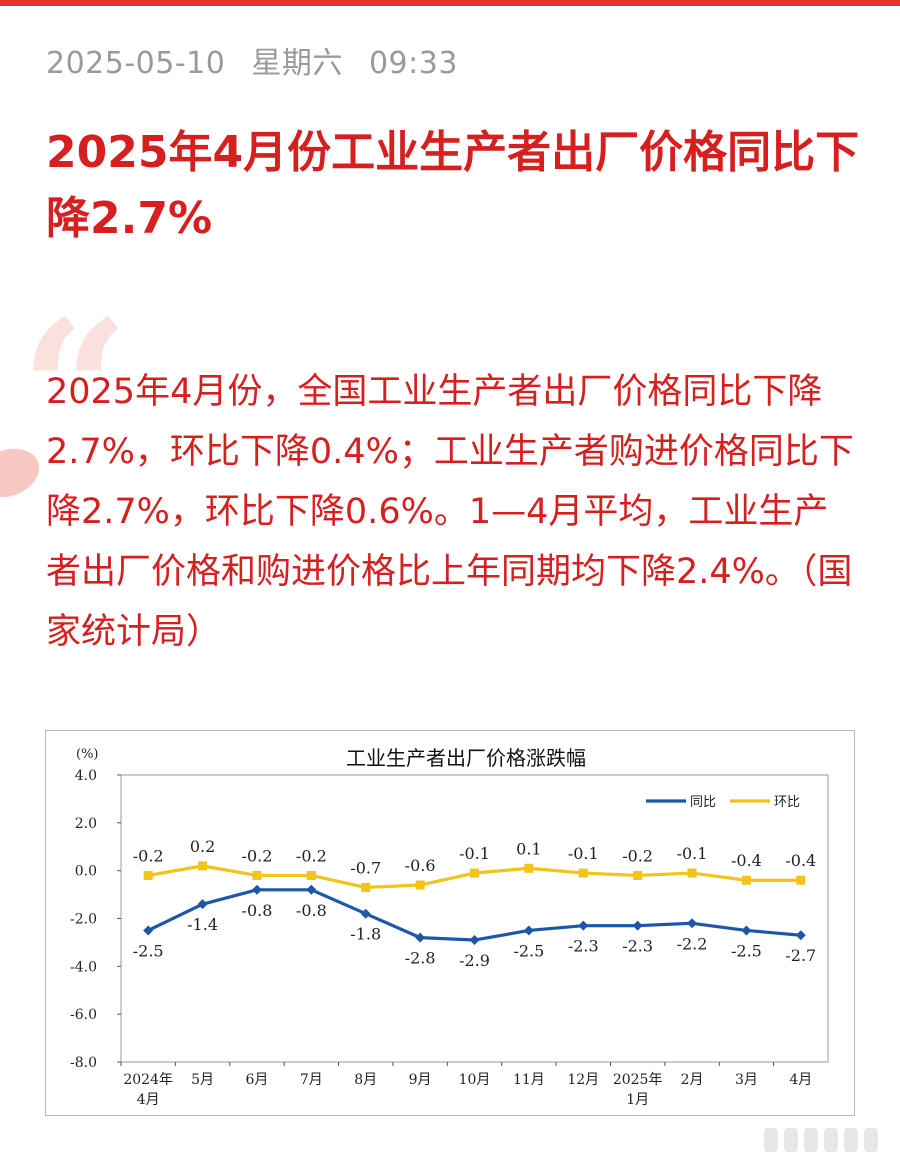  Describe the element at coordinates (365, 867) in the screenshot. I see `data-label: -0.7` at that location.